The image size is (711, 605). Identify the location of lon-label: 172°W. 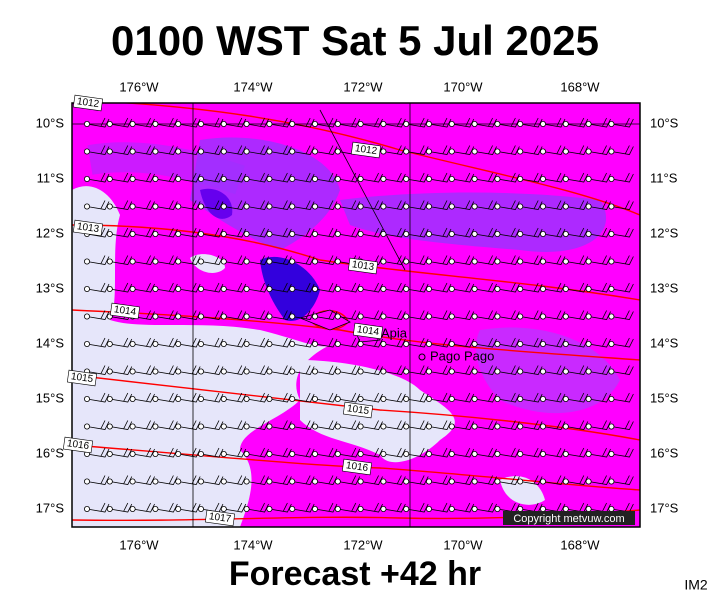
(363, 544).